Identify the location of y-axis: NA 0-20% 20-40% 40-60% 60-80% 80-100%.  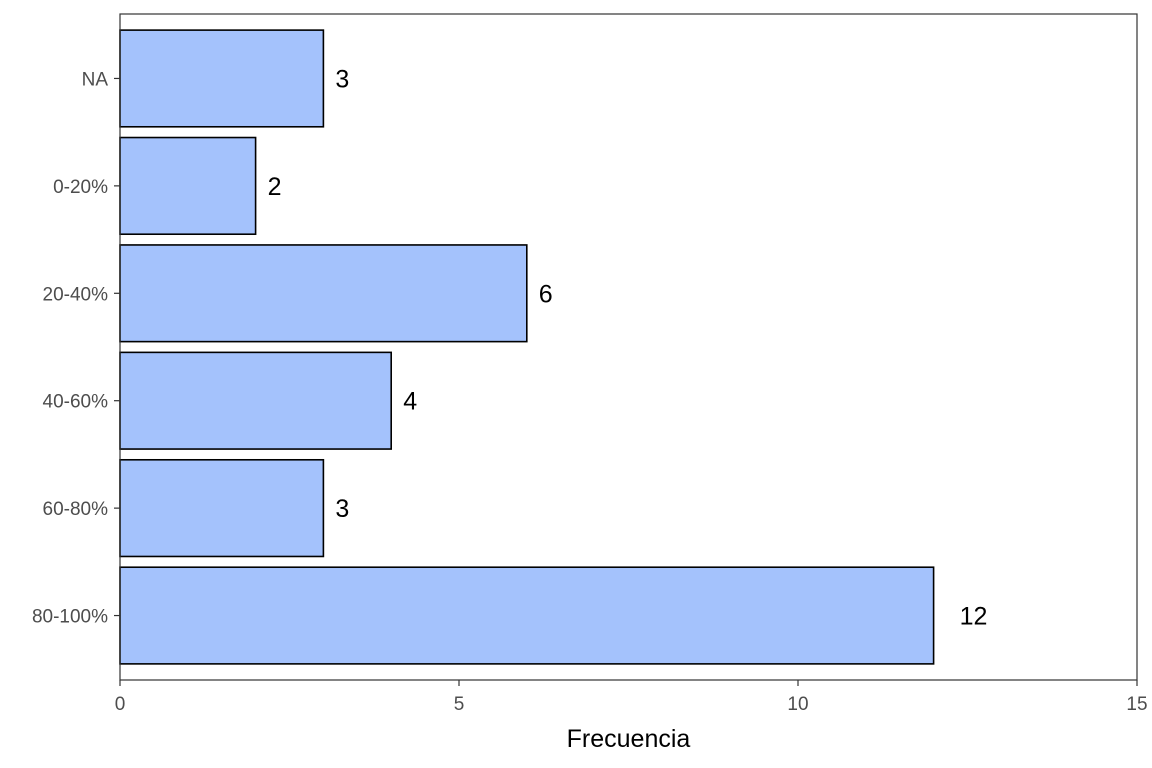
(76, 348).